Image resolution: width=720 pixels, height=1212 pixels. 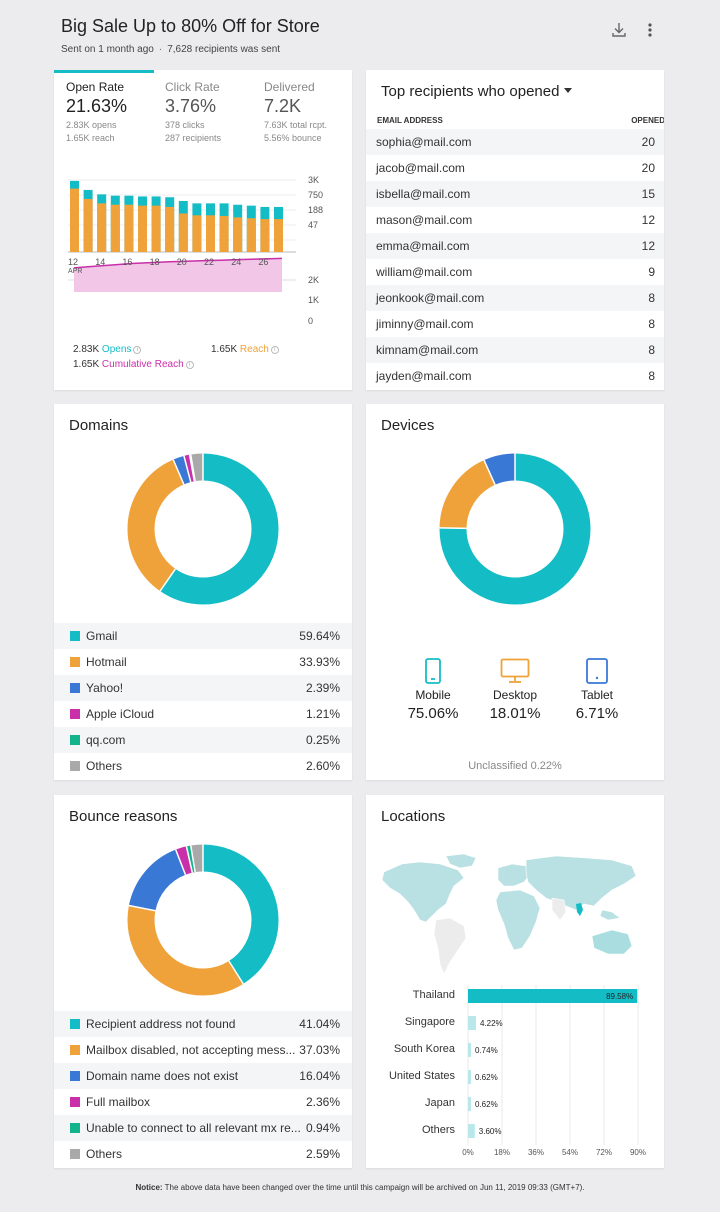 What do you see at coordinates (515, 194) in the screenshot?
I see `table-row: isbella@mail.com 15` at bounding box center [515, 194].